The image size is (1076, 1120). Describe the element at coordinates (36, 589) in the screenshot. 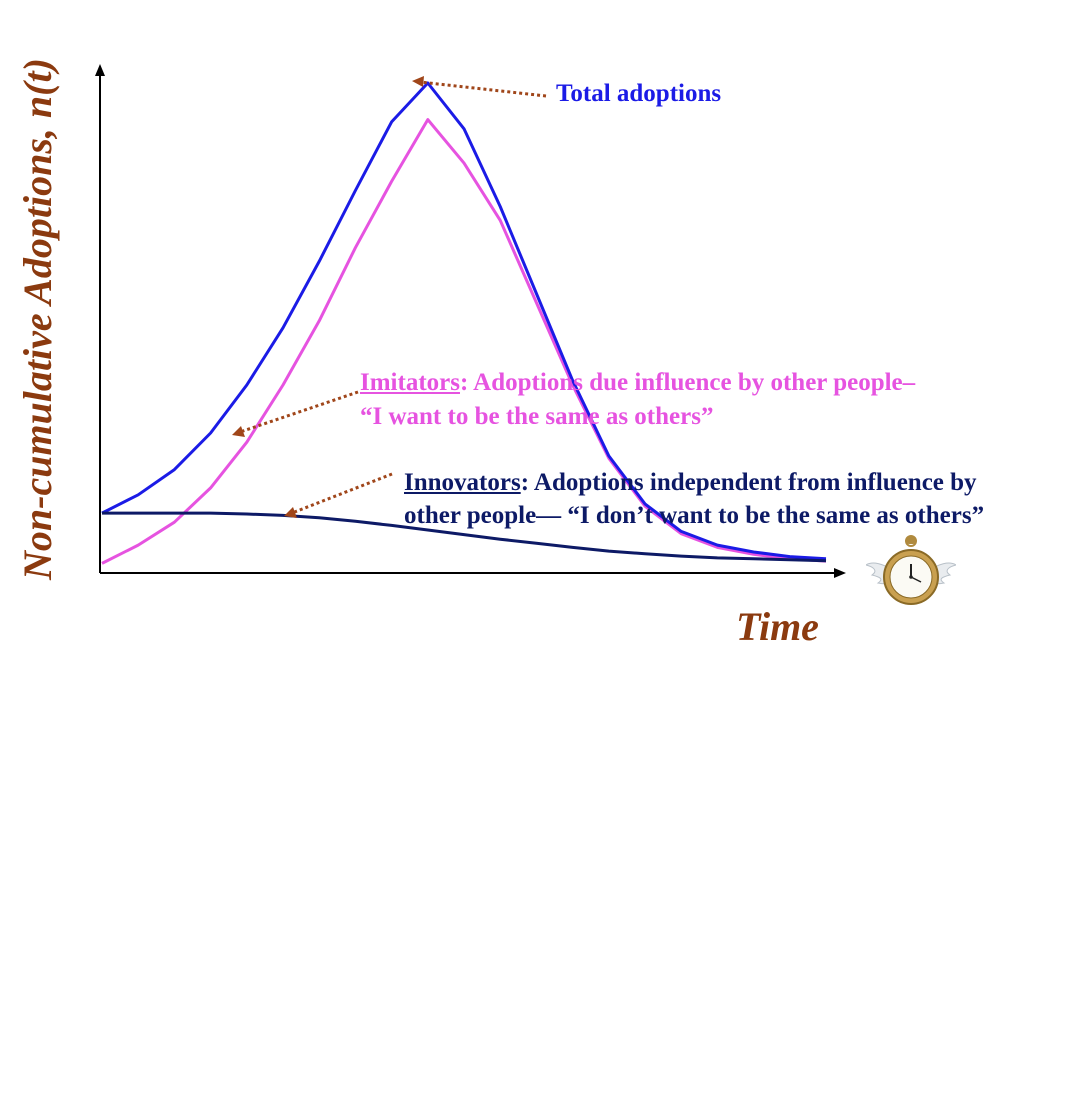

I see `y-axis-label-wrap: Non-cumulative Adoptions, n(t)` at that location.